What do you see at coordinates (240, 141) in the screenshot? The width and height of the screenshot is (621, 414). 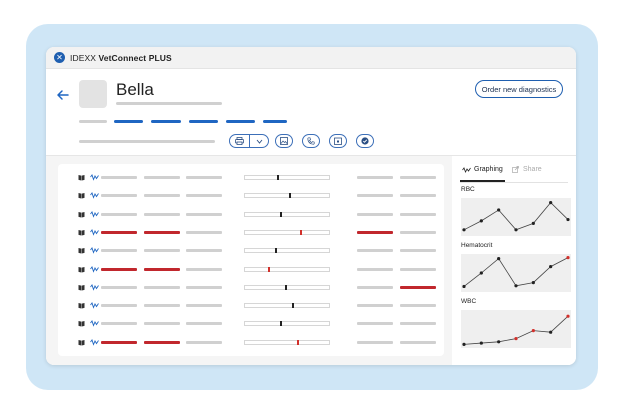 I see `print-icon` at bounding box center [240, 141].